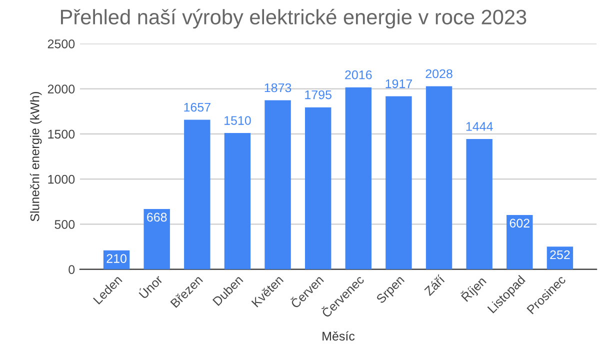  Describe the element at coordinates (318, 95) in the screenshot. I see `data-label: 1795` at that location.